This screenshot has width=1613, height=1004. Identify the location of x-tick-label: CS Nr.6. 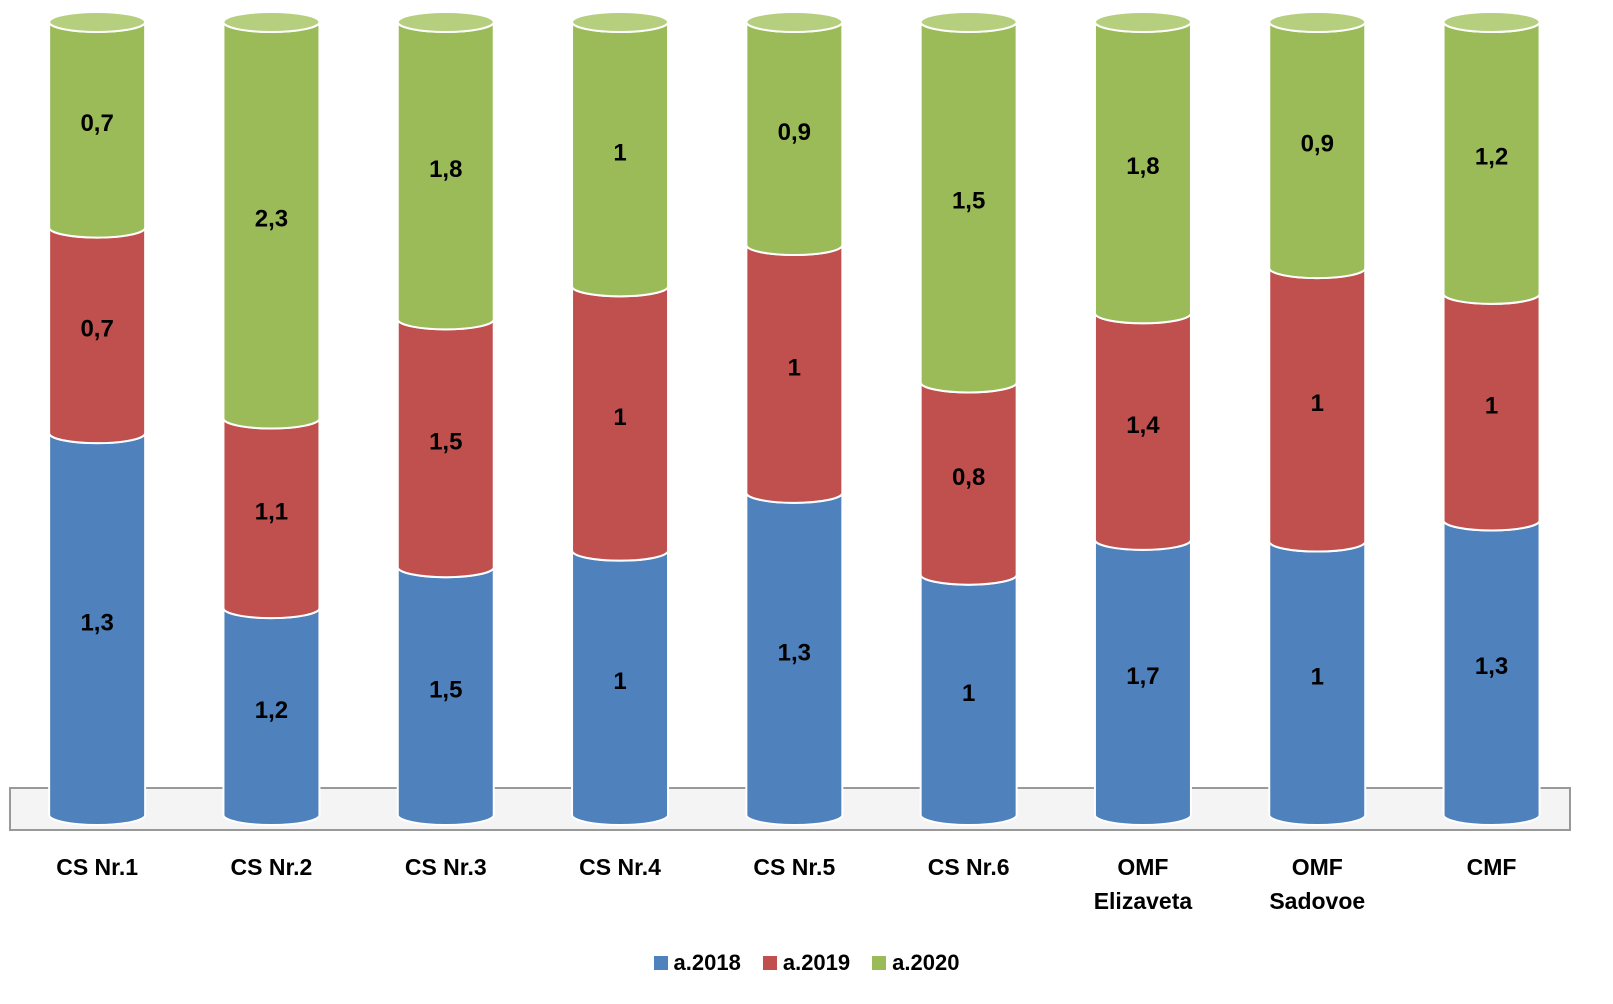
(968, 867).